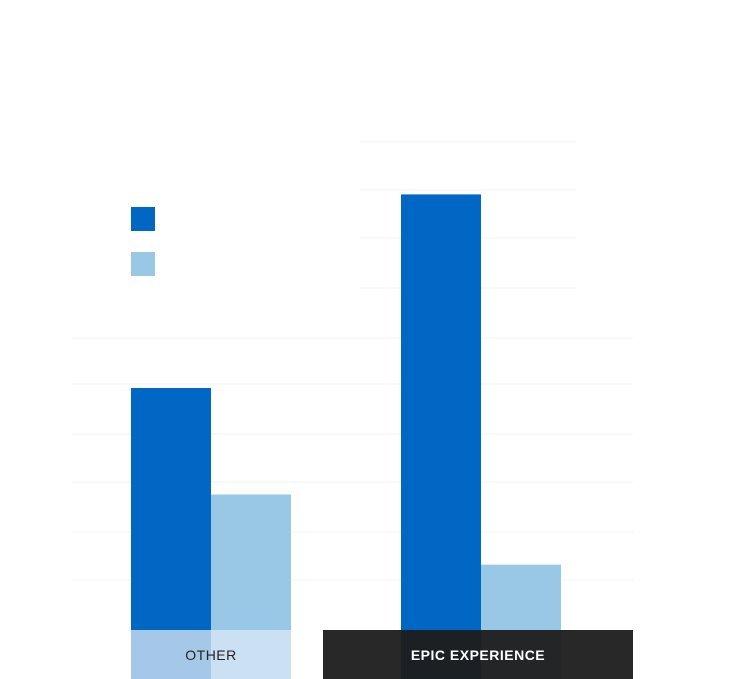 The height and width of the screenshot is (679, 747). What do you see at coordinates (478, 654) in the screenshot?
I see `category-label-epic-experience: EPIC EXPERIENCE` at bounding box center [478, 654].